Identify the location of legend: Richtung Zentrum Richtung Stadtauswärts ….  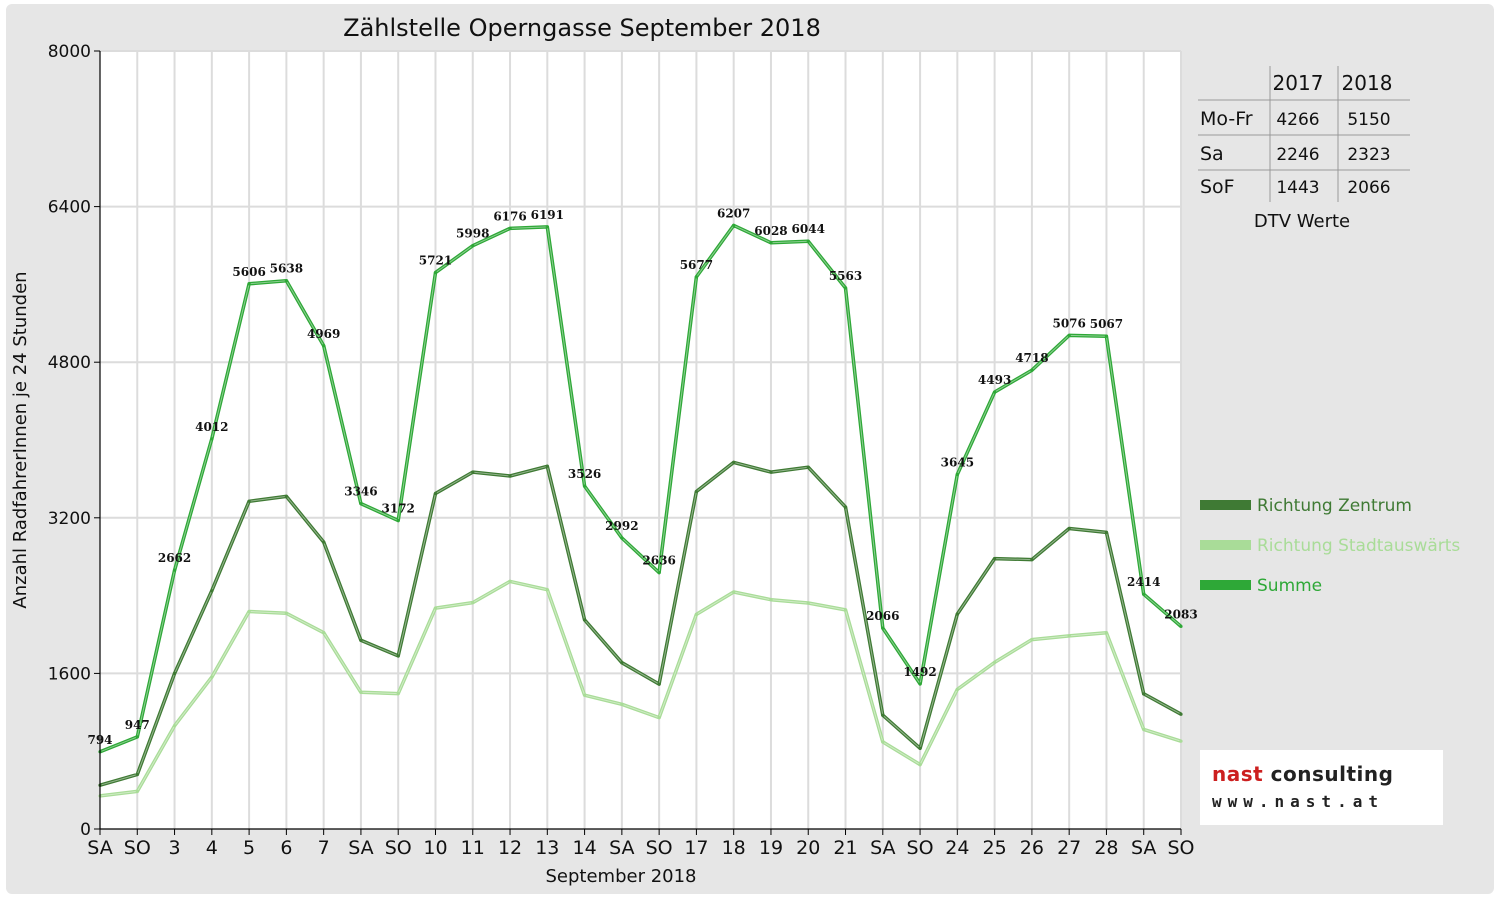
(1330, 546).